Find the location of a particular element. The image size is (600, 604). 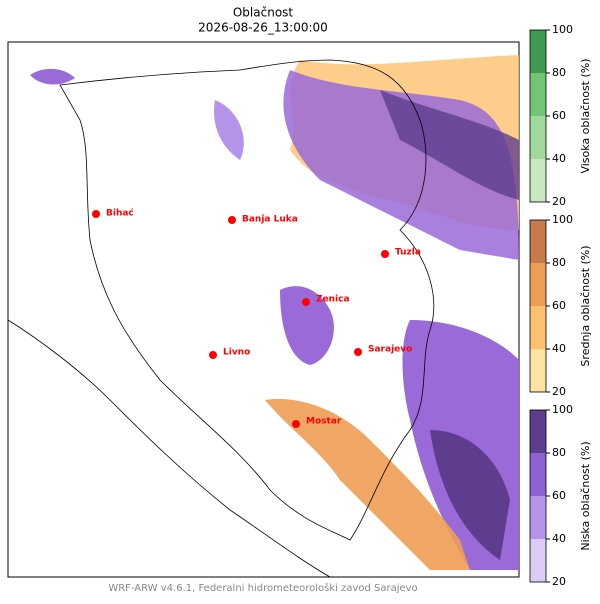

city-label: Tuzla is located at coordinates (408, 253).